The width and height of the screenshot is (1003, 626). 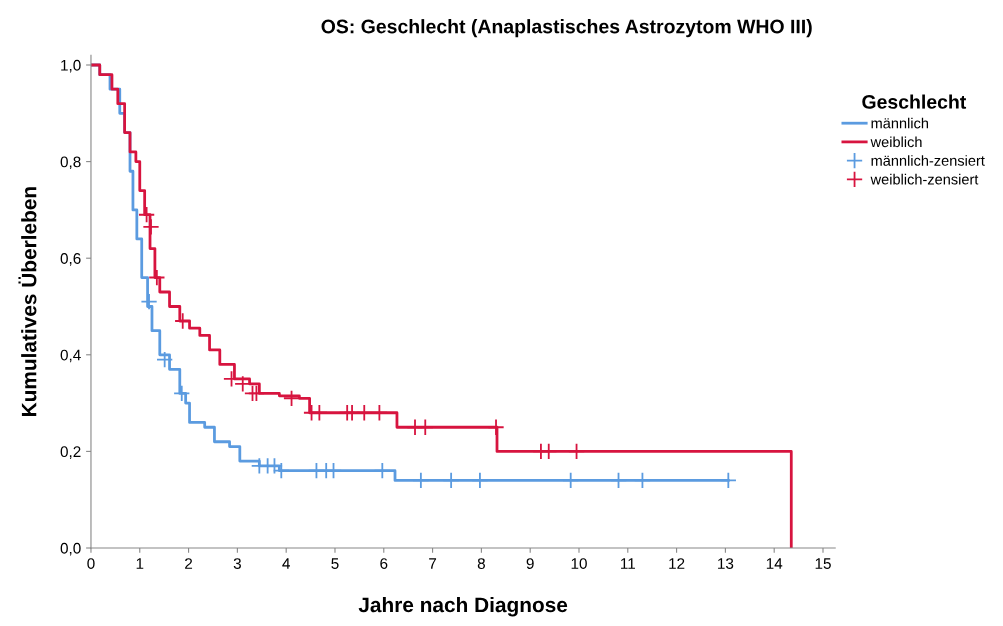 What do you see at coordinates (70, 259) in the screenshot?
I see `y-tick-label: 0,6` at bounding box center [70, 259].